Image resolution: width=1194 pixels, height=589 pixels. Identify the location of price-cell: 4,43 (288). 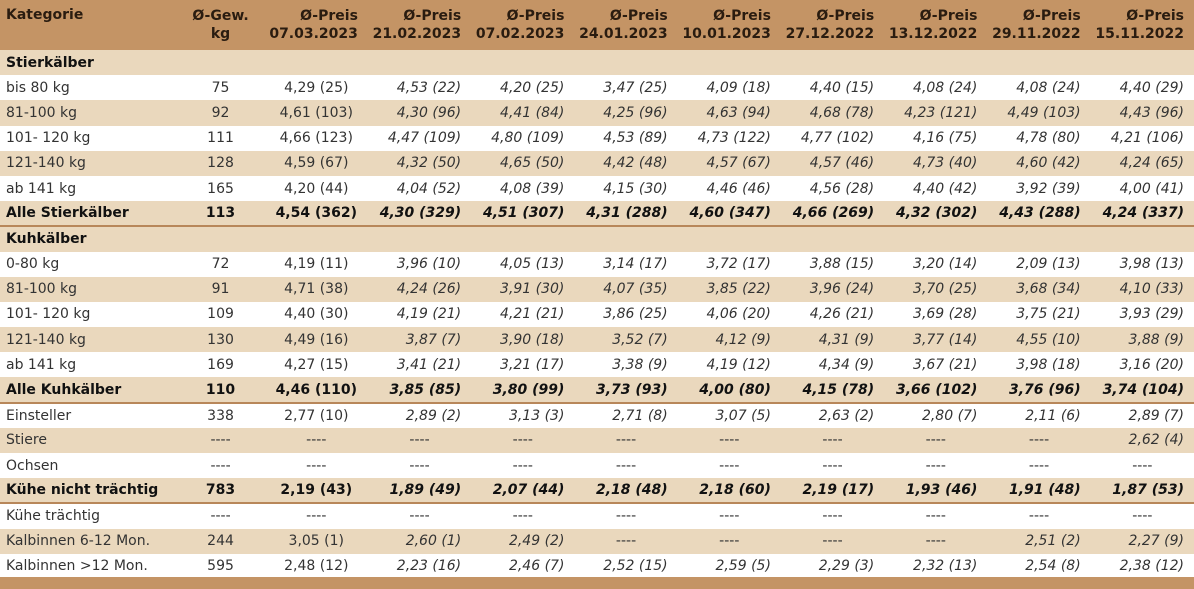
(1039, 214).